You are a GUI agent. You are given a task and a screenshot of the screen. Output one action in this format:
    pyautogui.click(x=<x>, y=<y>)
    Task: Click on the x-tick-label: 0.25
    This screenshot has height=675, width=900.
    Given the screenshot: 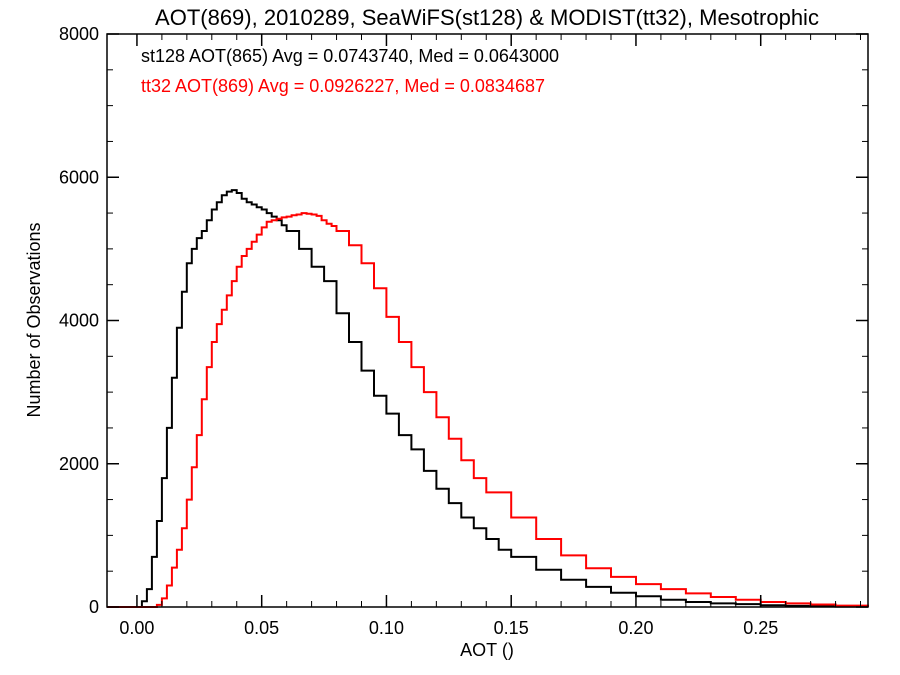 What is the action you would take?
    pyautogui.click(x=760, y=628)
    